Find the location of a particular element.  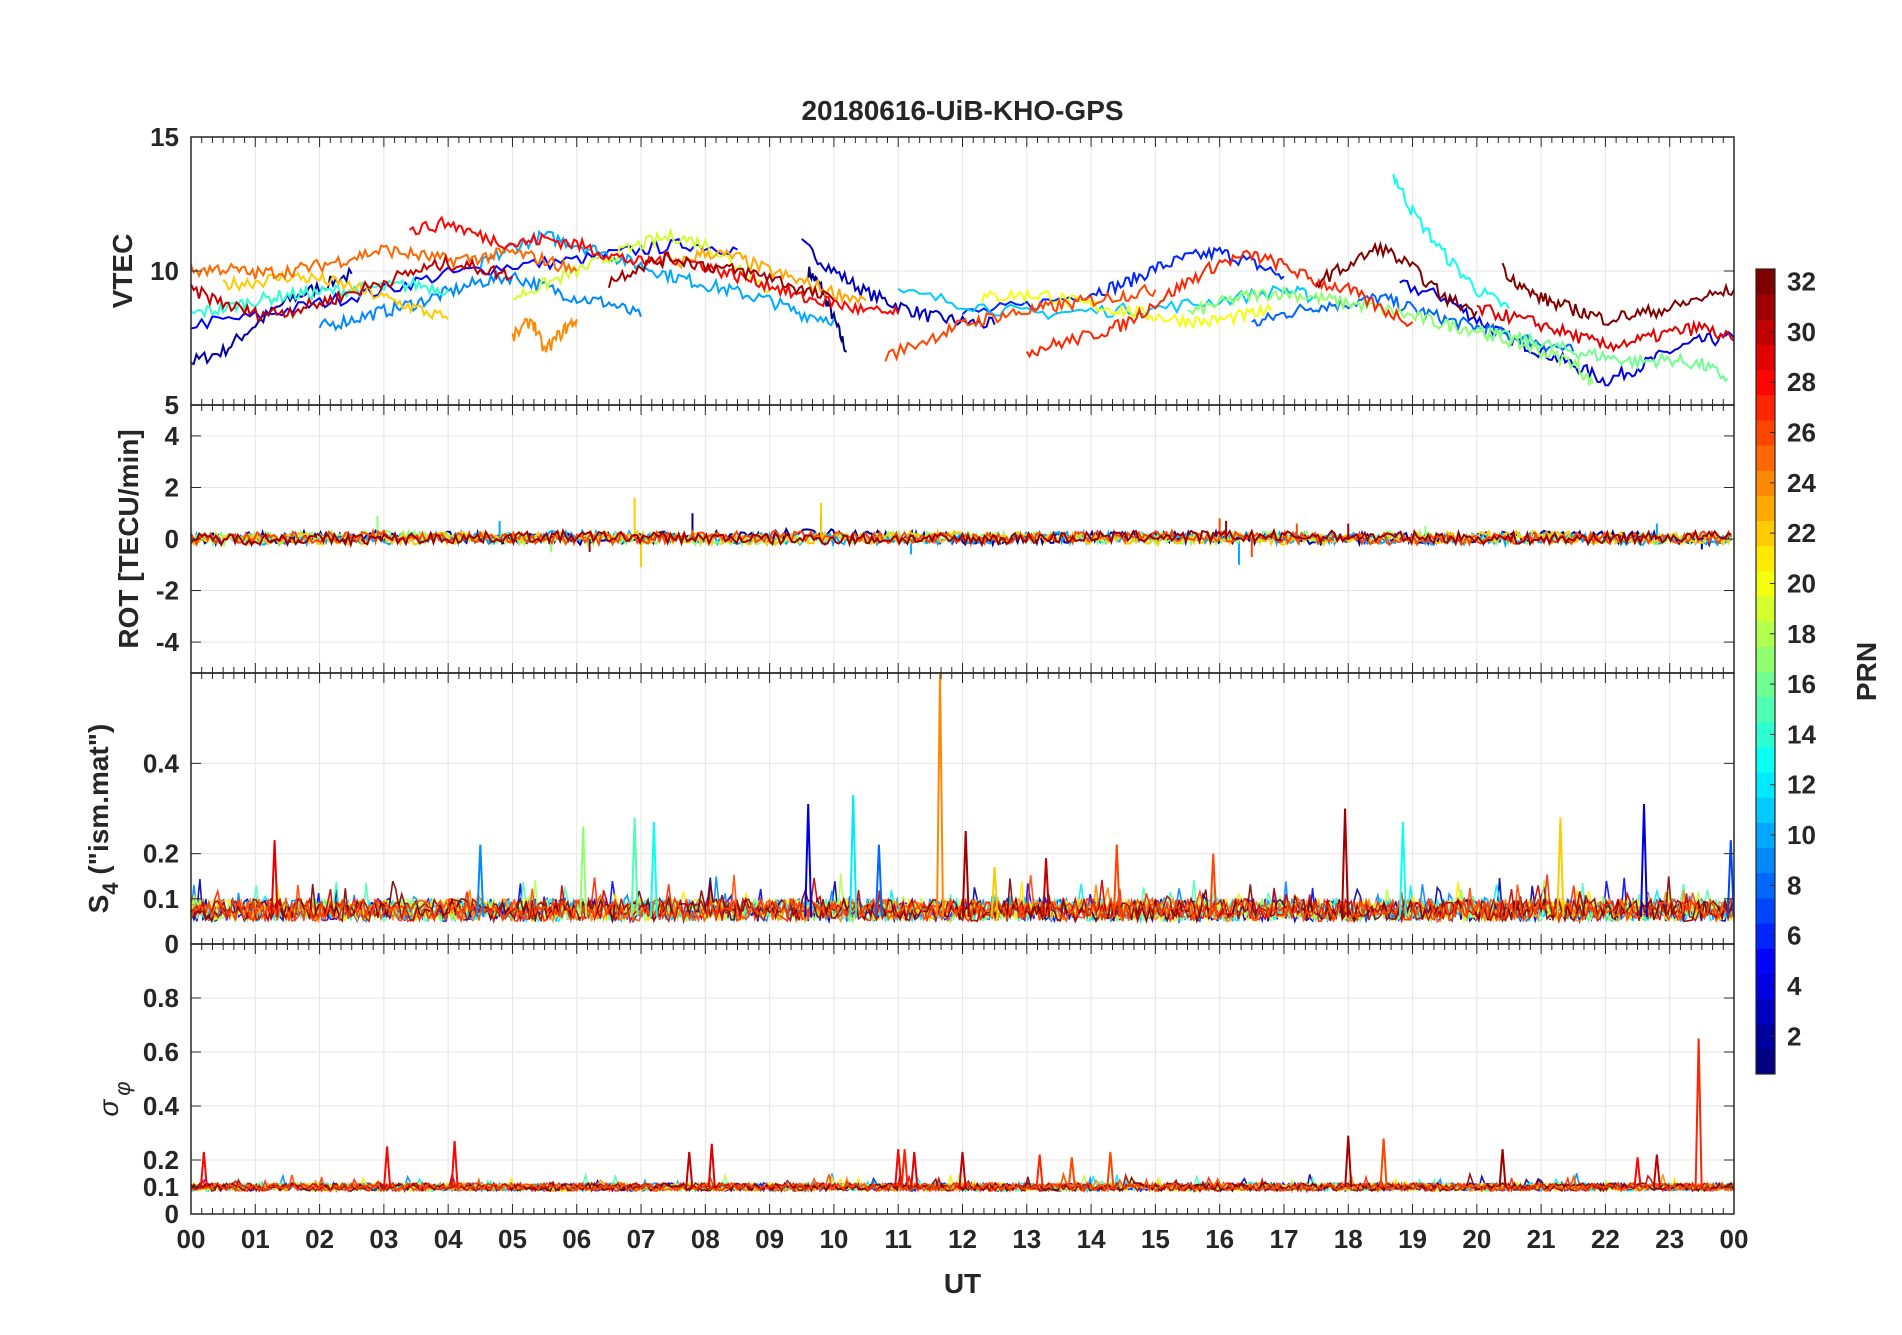

y-tick-label: 0.6 is located at coordinates (161, 1052).